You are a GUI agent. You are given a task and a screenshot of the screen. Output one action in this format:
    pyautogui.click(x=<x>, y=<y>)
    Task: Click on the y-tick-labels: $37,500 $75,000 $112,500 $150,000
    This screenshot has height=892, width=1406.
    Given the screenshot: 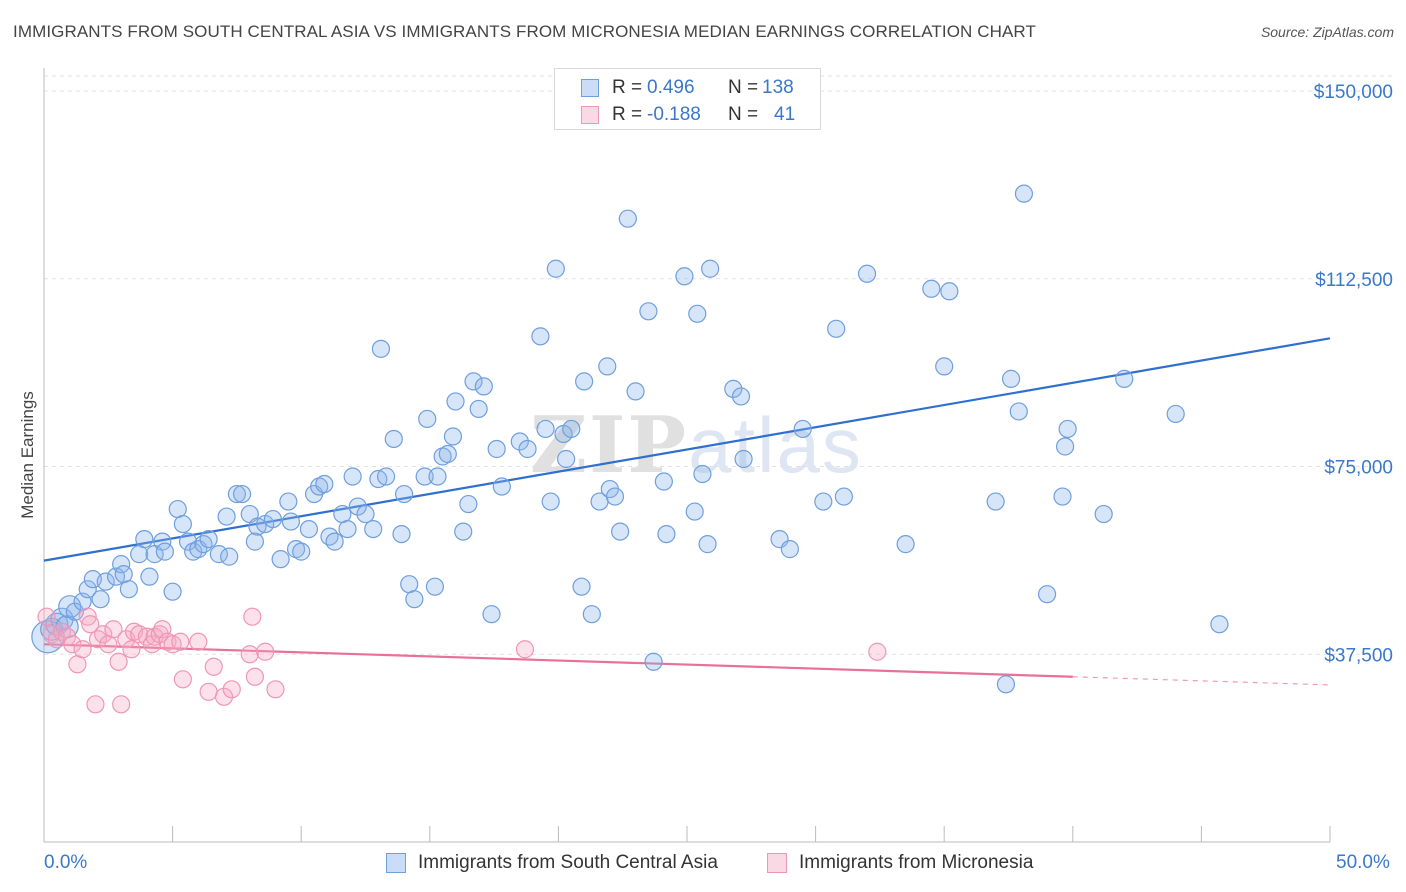 What is the action you would take?
    pyautogui.click(x=1353, y=374)
    